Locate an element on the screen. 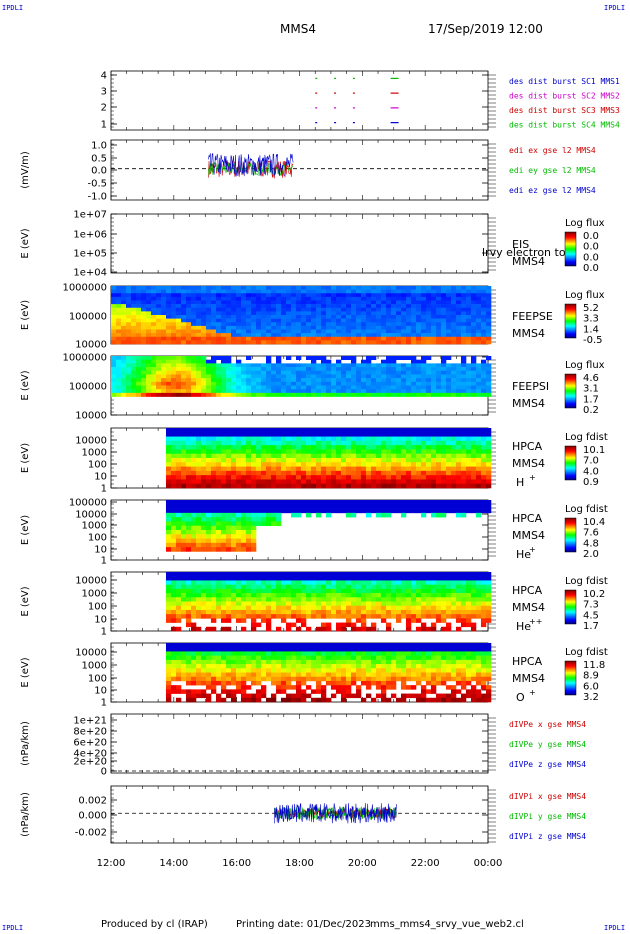  y-tick-label: 100 is located at coordinates (97, 679).